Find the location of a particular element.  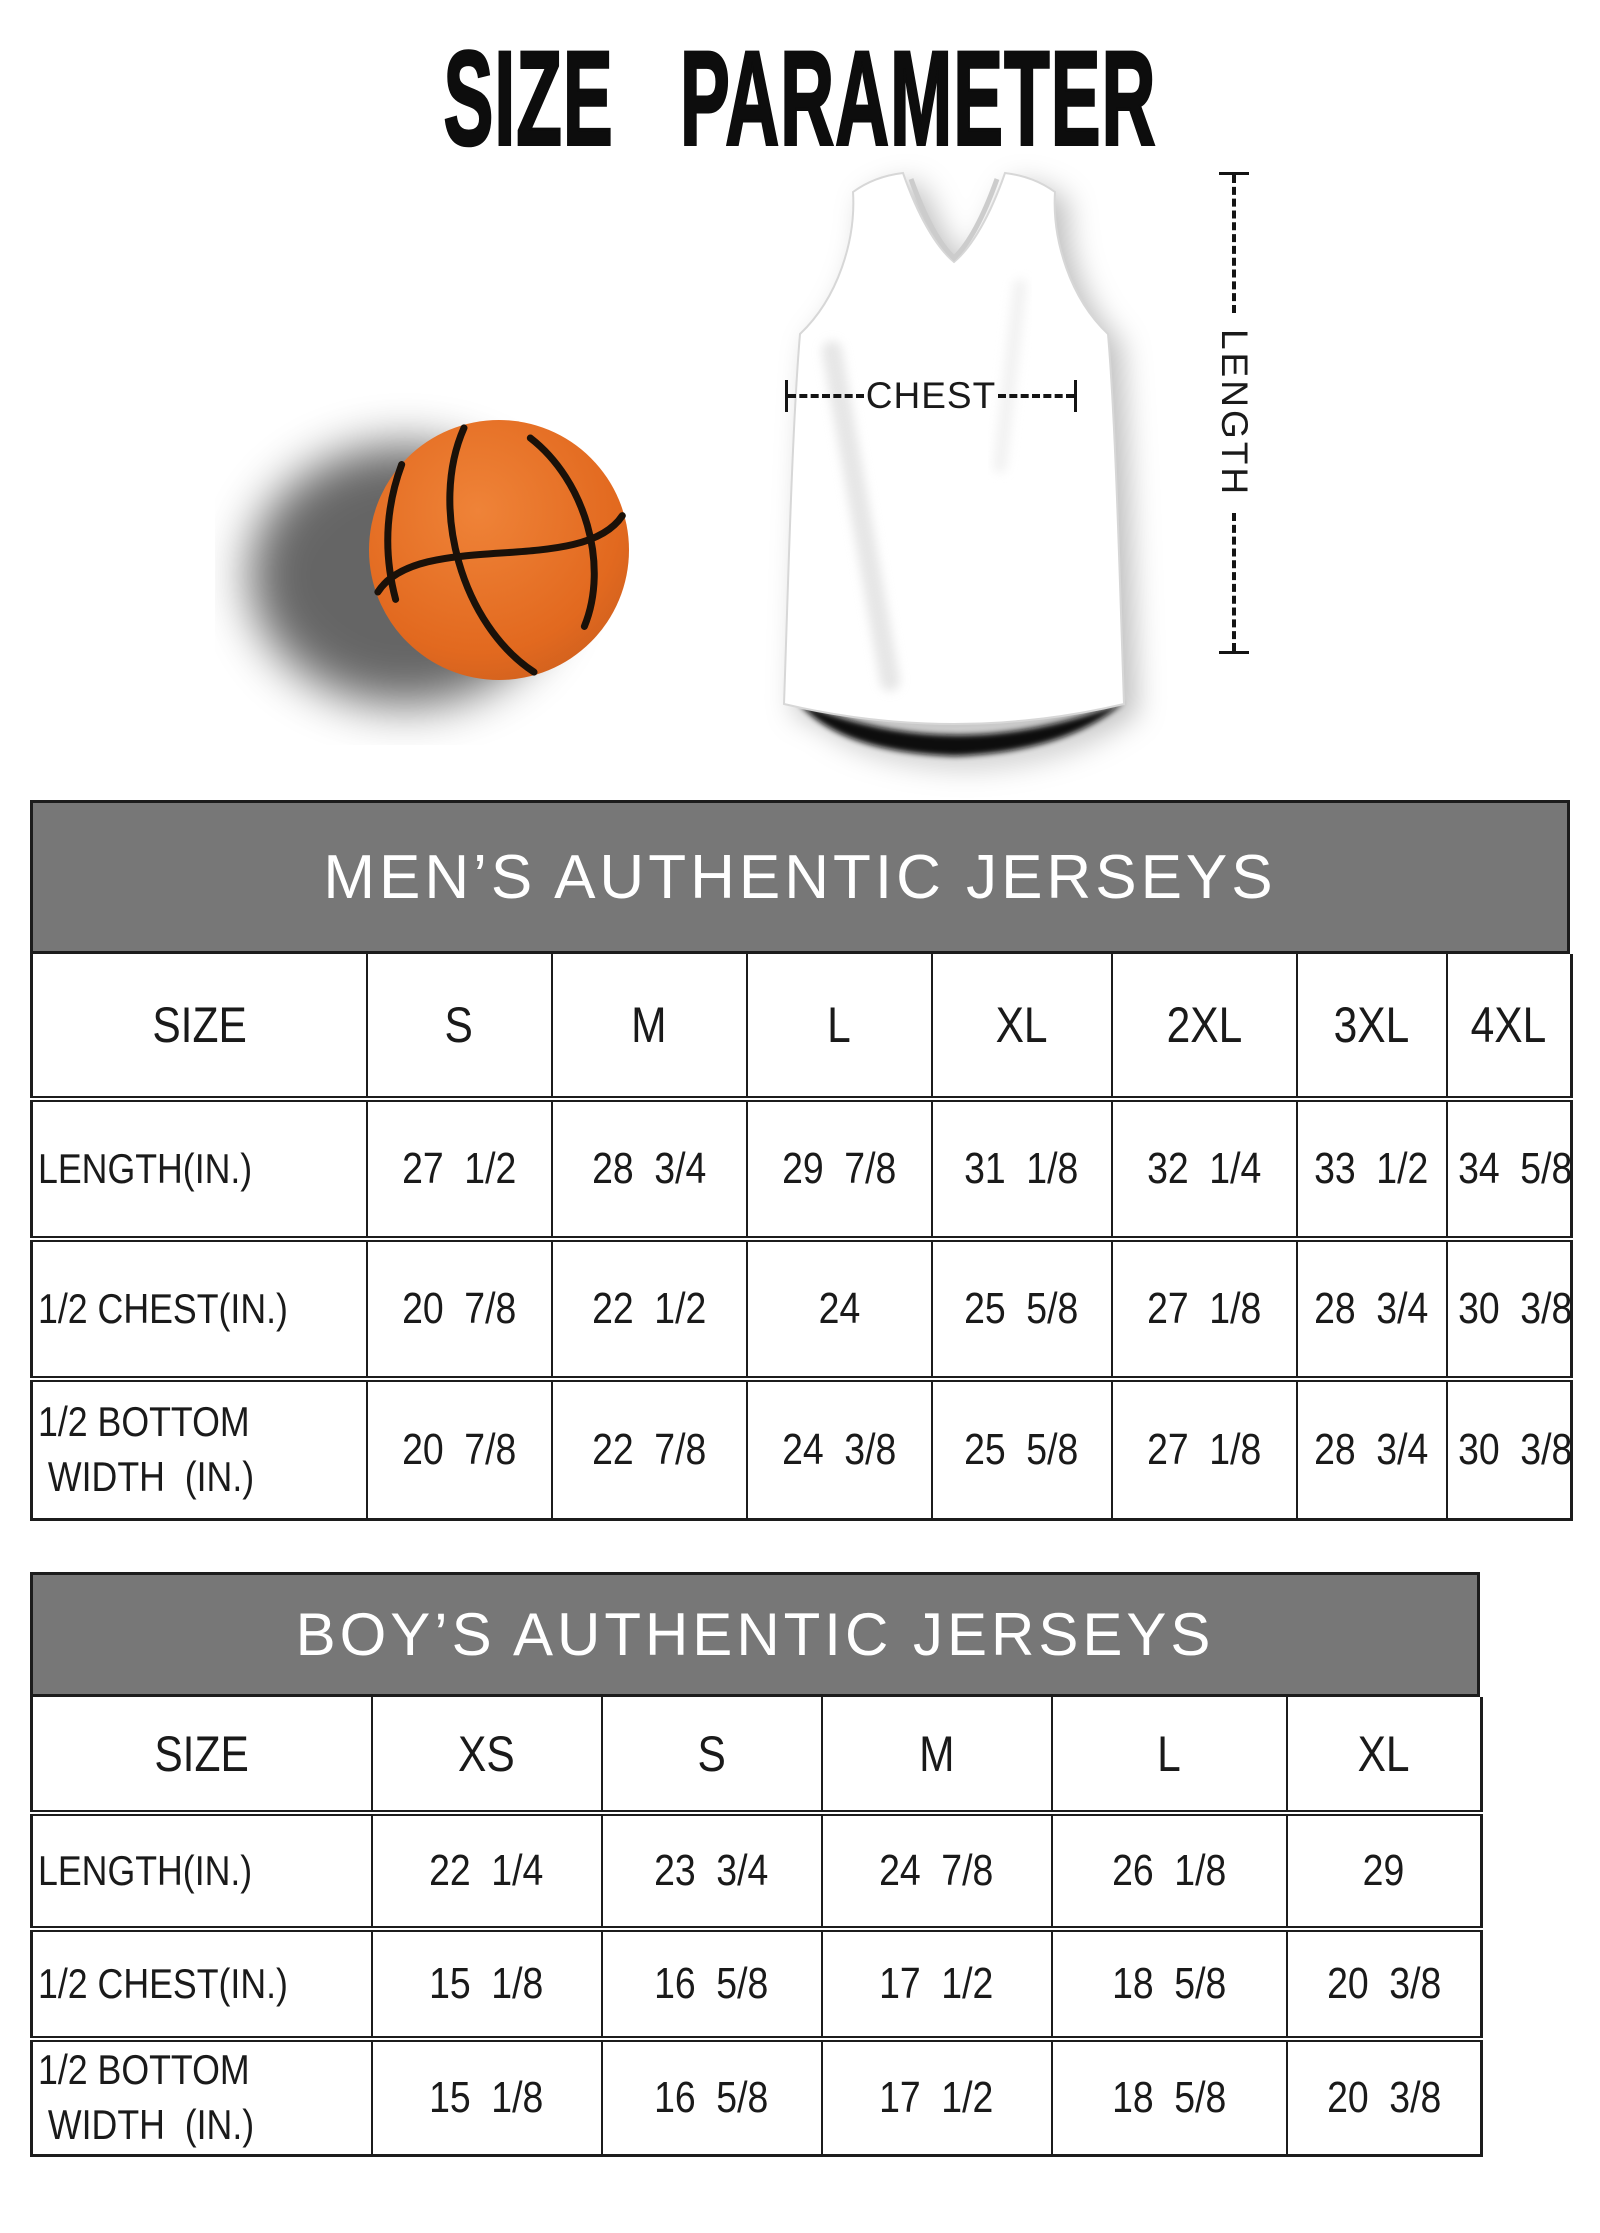

boys-table-header: BOY’S AUTHENTIC JERSEYS is located at coordinates (755, 1634).